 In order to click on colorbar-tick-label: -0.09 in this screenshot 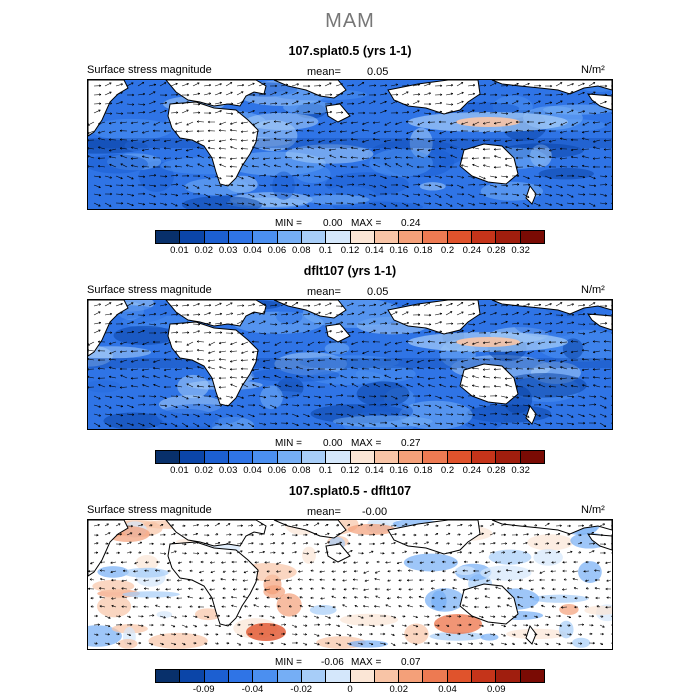, I will do `click(203, 689)`.